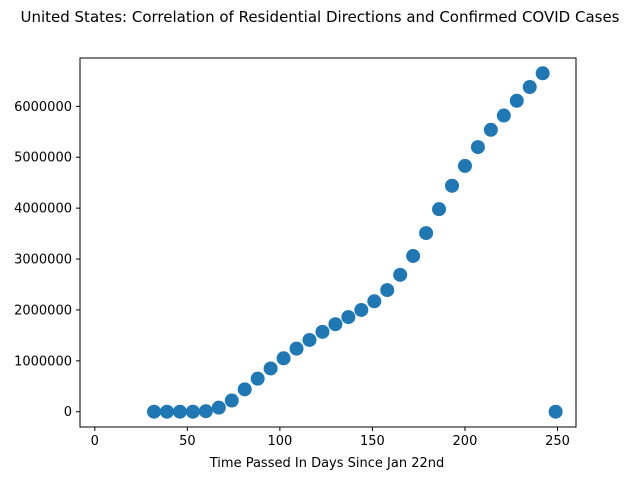 This screenshot has width=640, height=480. Describe the element at coordinates (372, 441) in the screenshot. I see `x-tick-label: 150` at that location.